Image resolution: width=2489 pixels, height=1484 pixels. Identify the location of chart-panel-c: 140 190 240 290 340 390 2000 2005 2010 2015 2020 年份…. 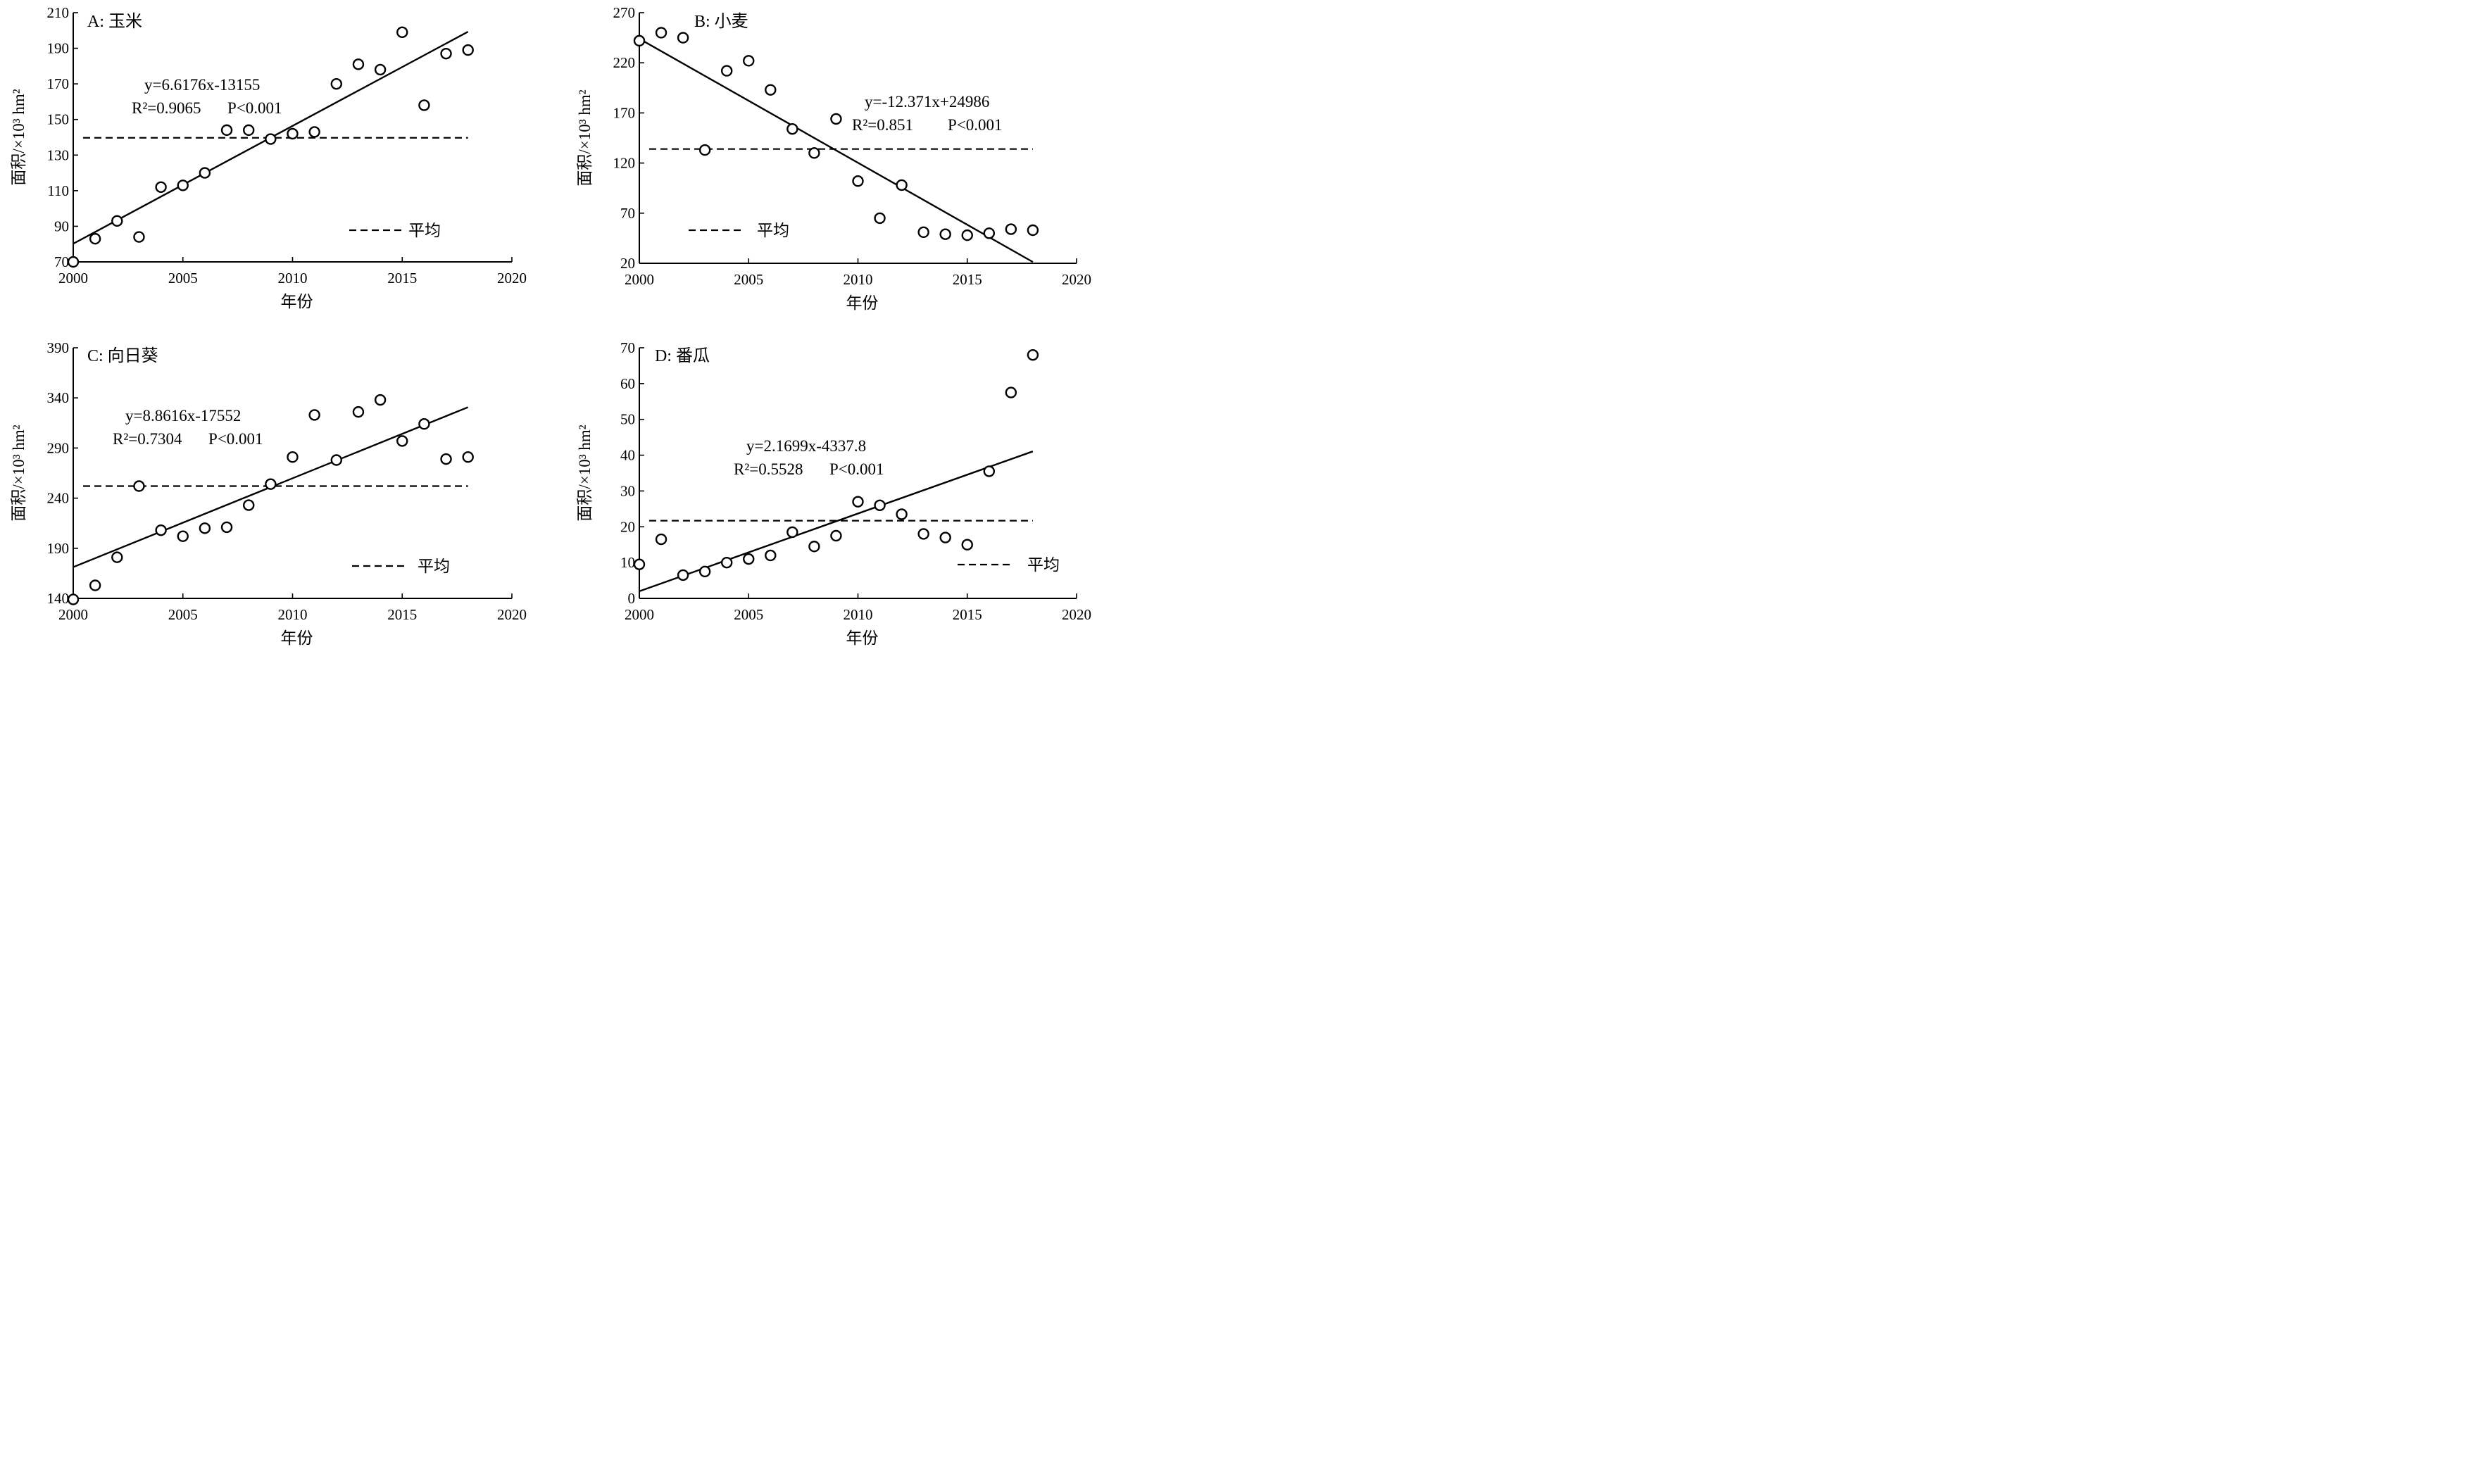
(268, 493).